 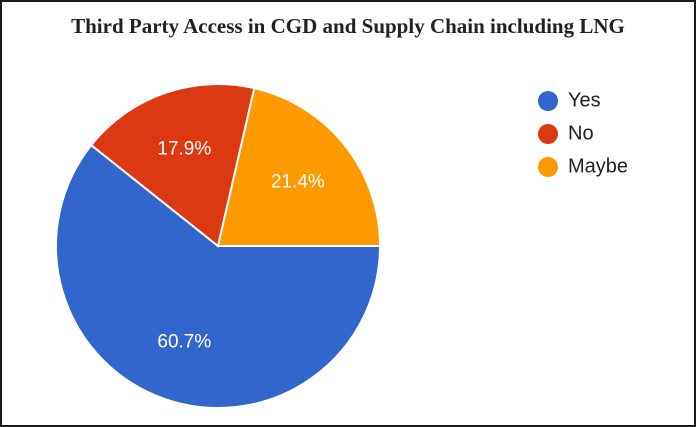 I want to click on slice-label-yes: 60.7%, so click(x=184, y=341).